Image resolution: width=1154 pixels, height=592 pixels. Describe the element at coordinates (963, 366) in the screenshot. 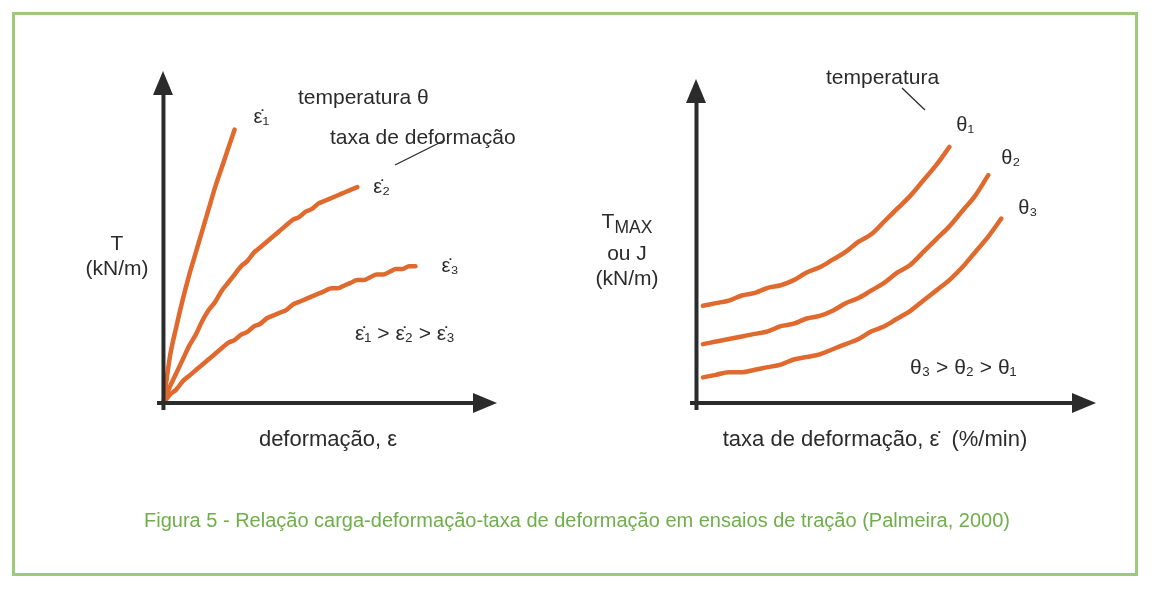

I see `annotation: θ₃ > θ₂ > θ₁` at that location.